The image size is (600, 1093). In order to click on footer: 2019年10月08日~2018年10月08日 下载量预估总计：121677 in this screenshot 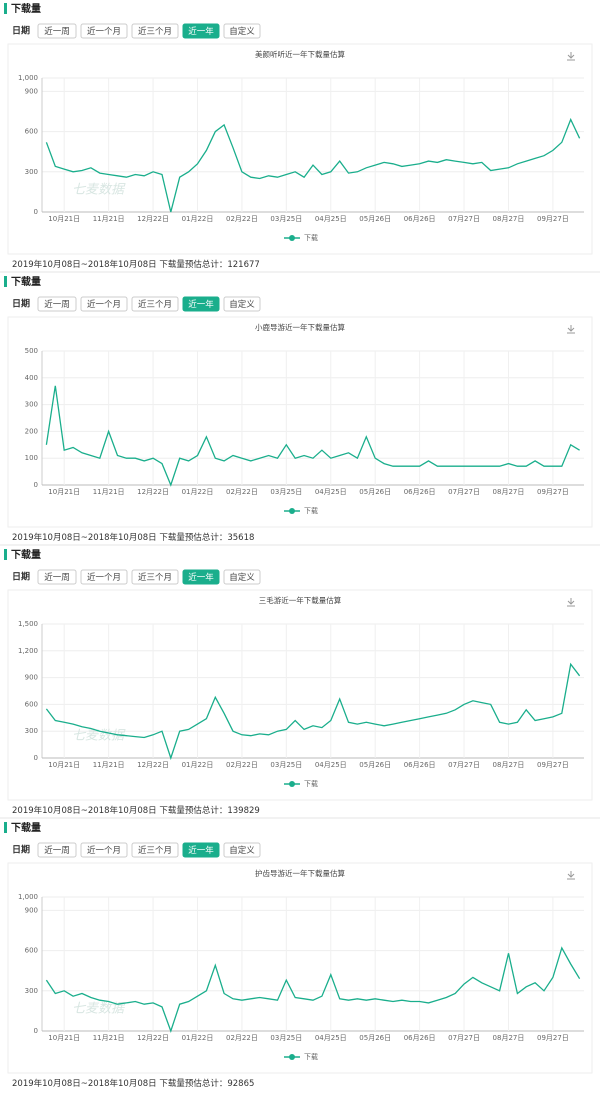, I will do `click(136, 264)`.